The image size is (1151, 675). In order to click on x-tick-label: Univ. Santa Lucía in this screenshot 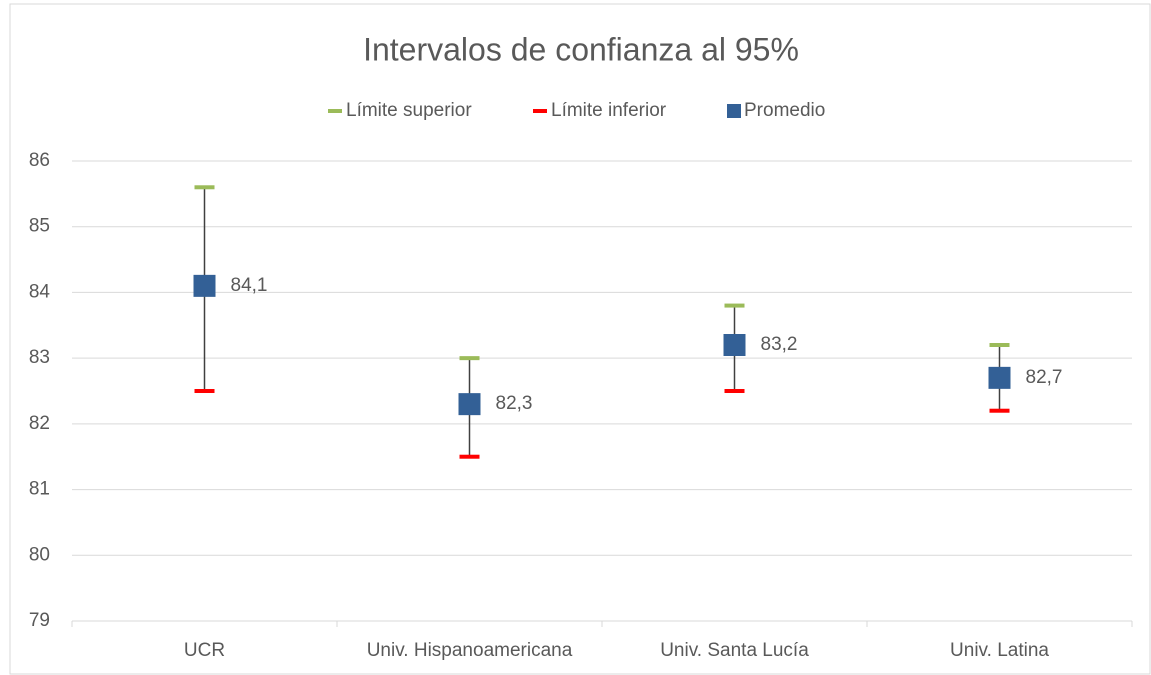, I will do `click(734, 650)`.